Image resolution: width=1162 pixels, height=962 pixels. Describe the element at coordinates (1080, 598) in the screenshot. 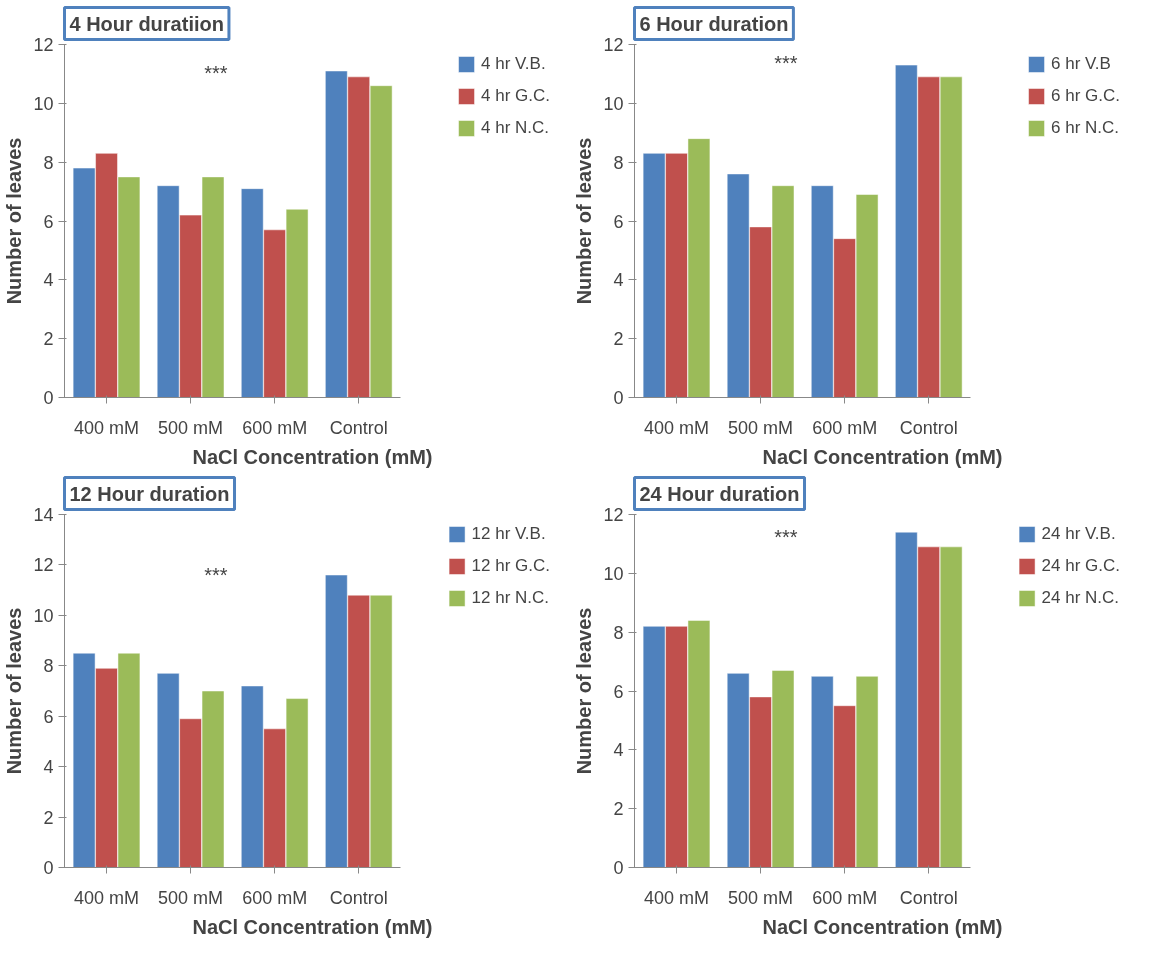

I see `legend-label: 24 hr N.C.` at that location.